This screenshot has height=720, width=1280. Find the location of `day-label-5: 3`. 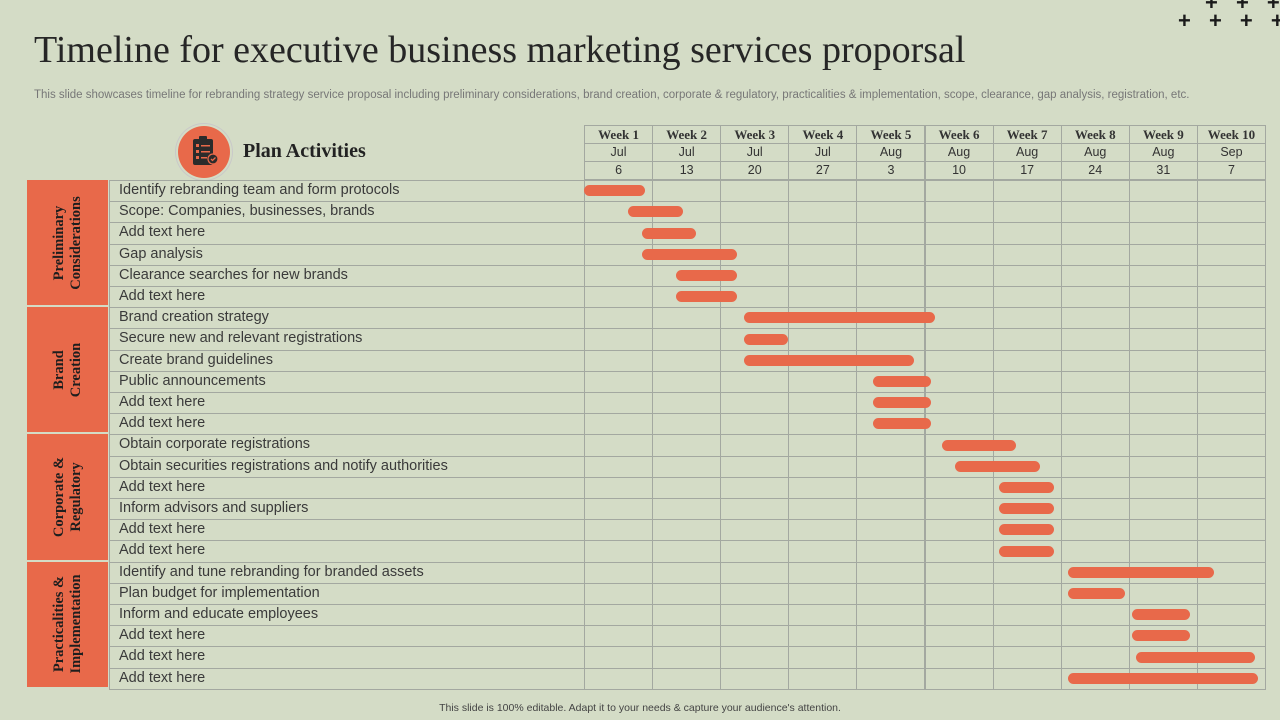

day-label-5: 3 is located at coordinates (891, 170).